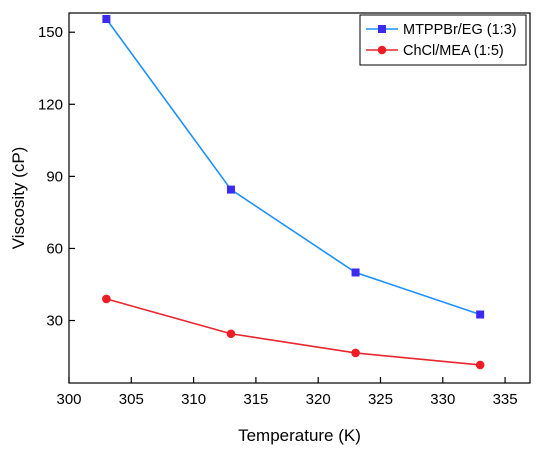 This screenshot has width=550, height=454. What do you see at coordinates (318, 399) in the screenshot?
I see `x-tick-label: 320` at bounding box center [318, 399].